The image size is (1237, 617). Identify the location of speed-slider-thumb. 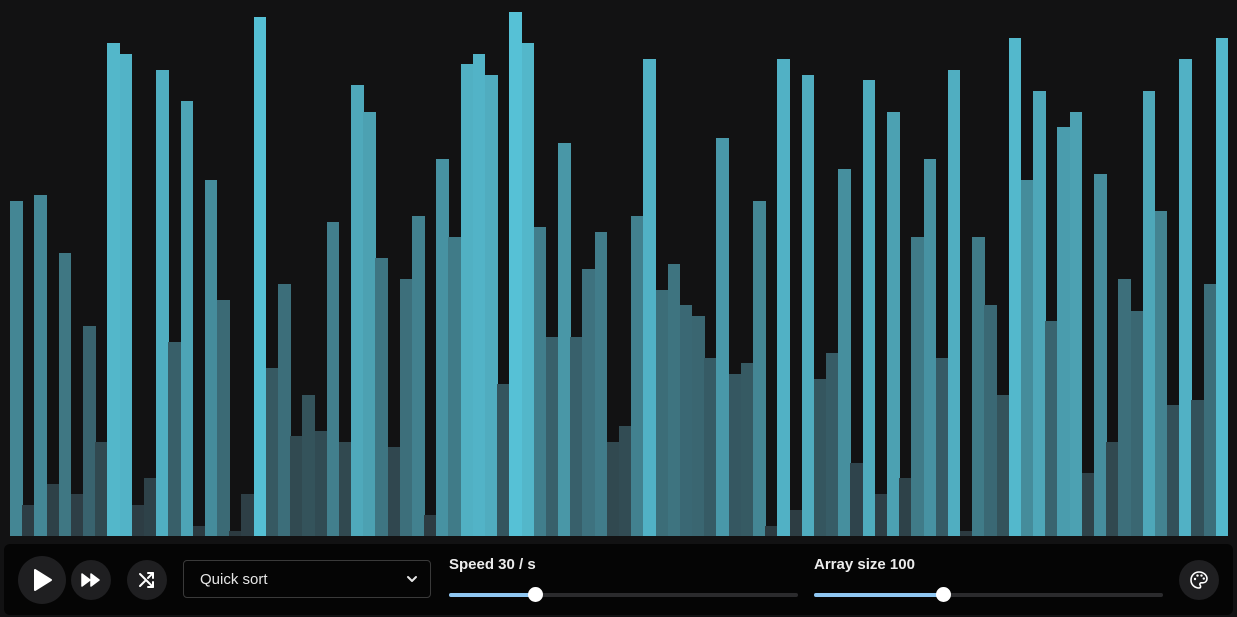
(535, 594).